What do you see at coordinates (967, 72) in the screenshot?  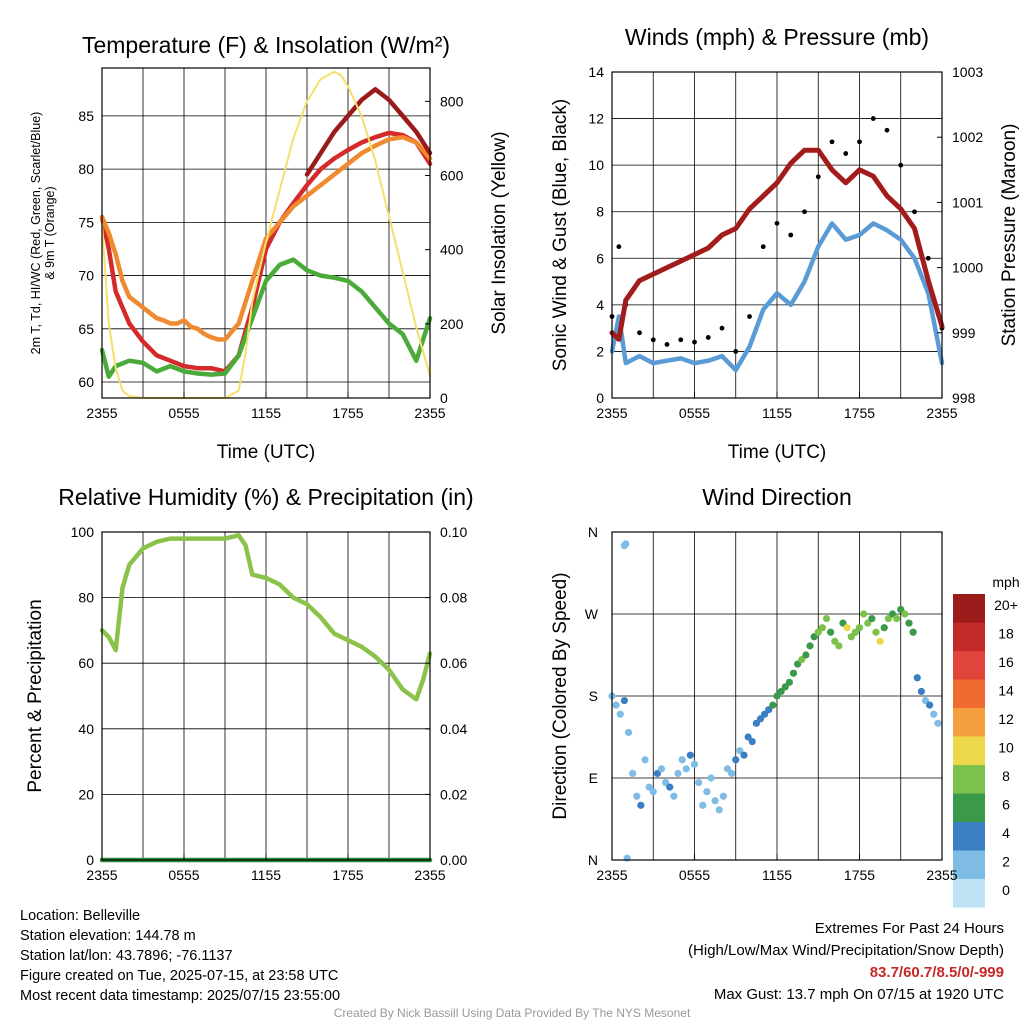 I see `y2-tick-label: 1003` at bounding box center [967, 72].